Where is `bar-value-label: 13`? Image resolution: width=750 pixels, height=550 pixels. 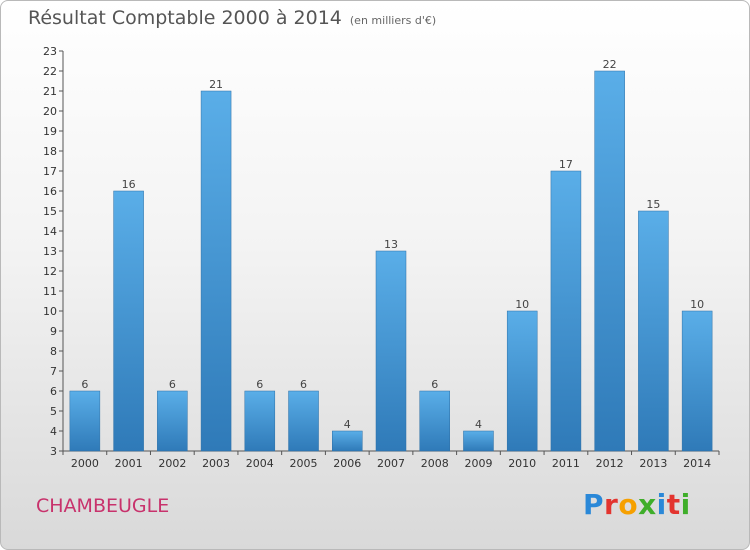 bar-value-label: 13 is located at coordinates (391, 244).